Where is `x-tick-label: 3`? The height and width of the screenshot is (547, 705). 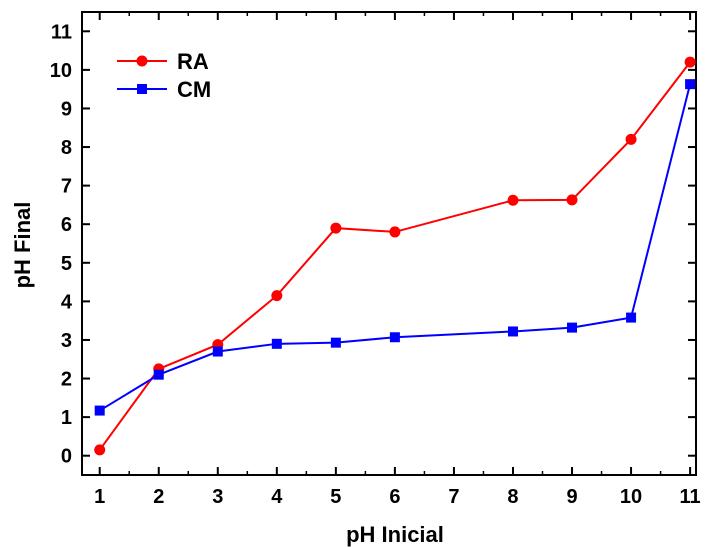
x-tick-label: 3 is located at coordinates (217, 497).